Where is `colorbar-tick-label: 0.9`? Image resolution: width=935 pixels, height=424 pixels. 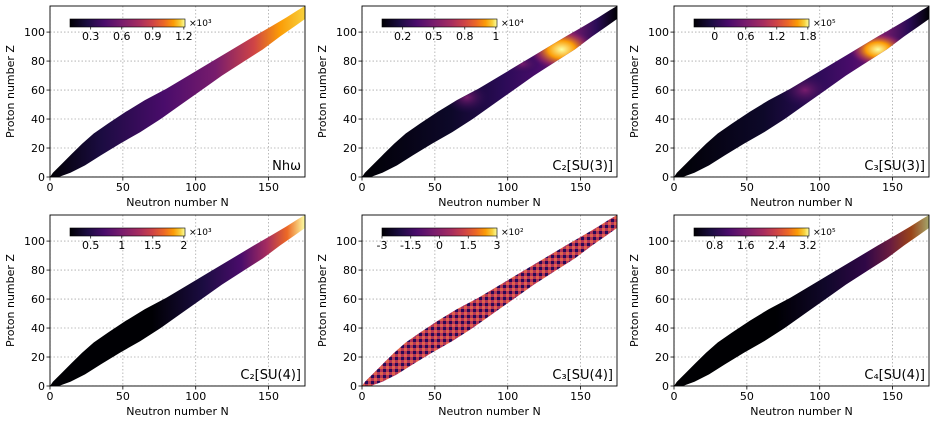 colorbar-tick-label: 0.9 is located at coordinates (153, 36).